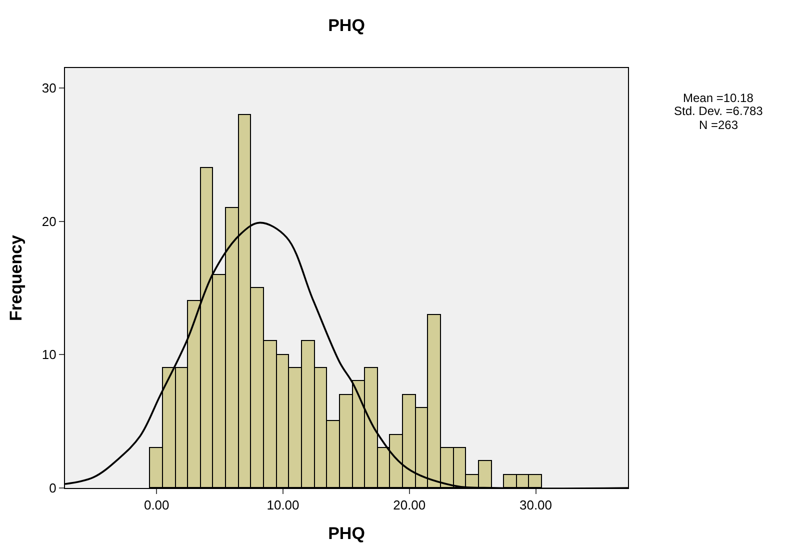  Describe the element at coordinates (718, 125) in the screenshot. I see `text: N =263` at that location.